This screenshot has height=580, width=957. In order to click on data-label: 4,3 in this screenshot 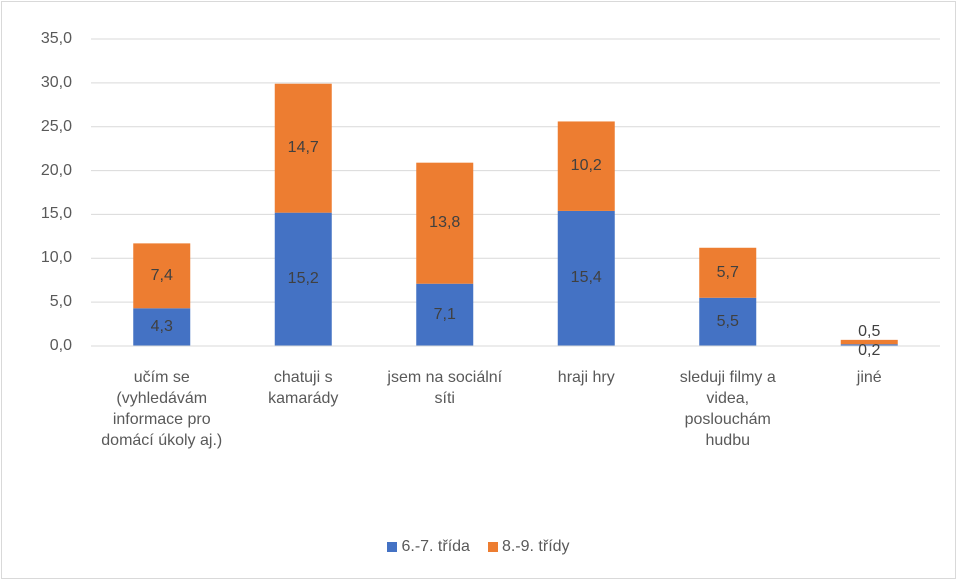, I will do `click(161, 327)`.